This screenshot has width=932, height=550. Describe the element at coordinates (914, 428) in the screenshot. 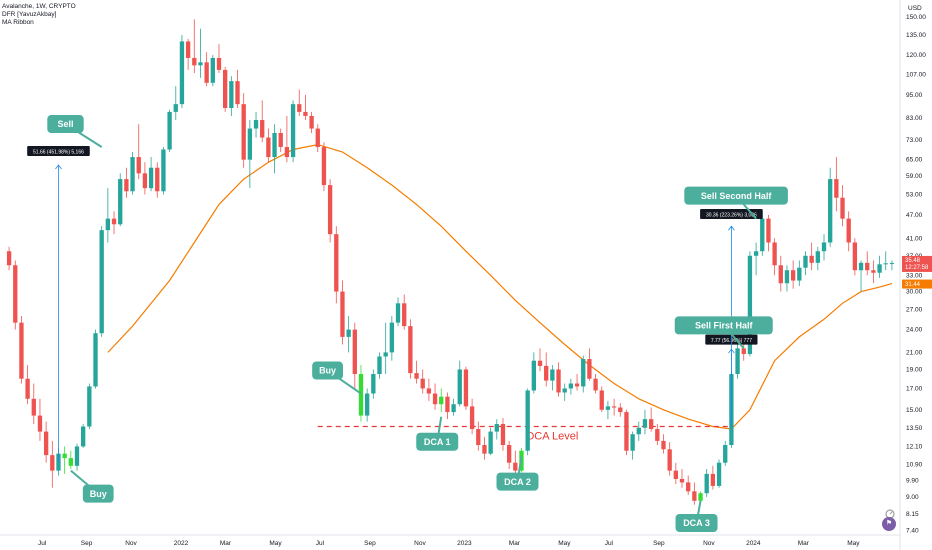

I see `price-tick-label: 13.50` at that location.